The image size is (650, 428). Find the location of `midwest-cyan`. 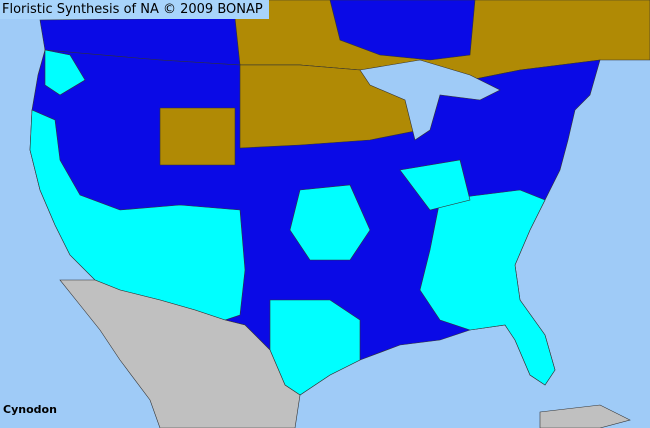

midwest-cyan is located at coordinates (435, 185).